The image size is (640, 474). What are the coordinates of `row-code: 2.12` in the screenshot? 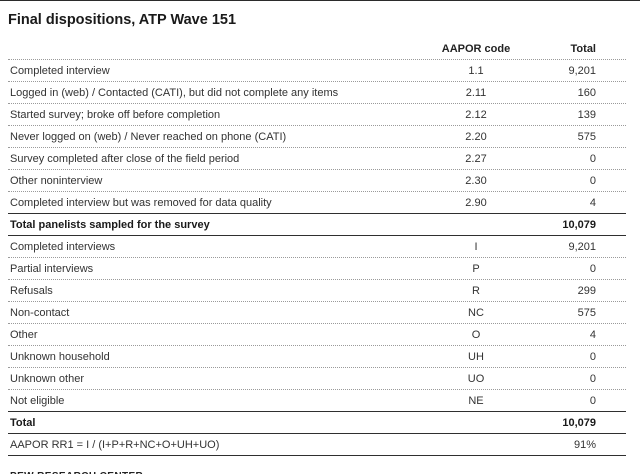 It's located at (476, 114).